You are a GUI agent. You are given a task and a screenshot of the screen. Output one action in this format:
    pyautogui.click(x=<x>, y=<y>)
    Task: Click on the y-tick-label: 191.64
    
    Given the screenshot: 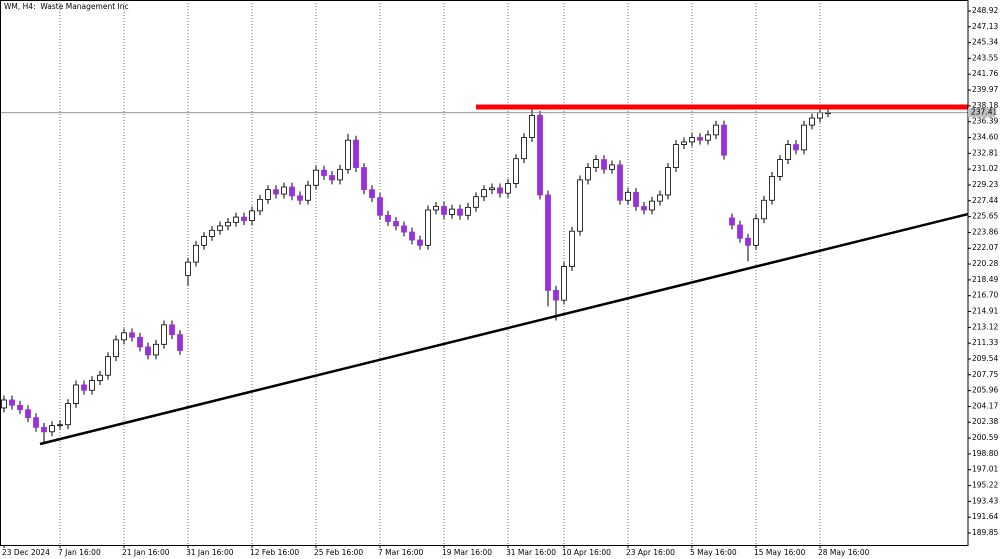 What is the action you would take?
    pyautogui.click(x=985, y=516)
    